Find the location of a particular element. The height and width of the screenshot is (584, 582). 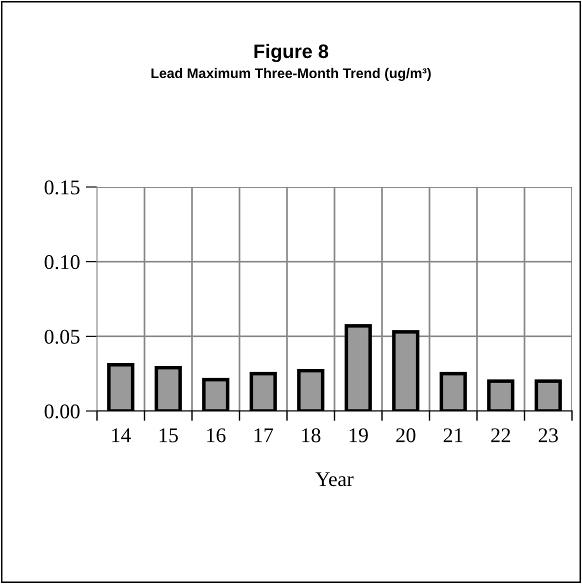

x-tick-label: 21 is located at coordinates (453, 435).